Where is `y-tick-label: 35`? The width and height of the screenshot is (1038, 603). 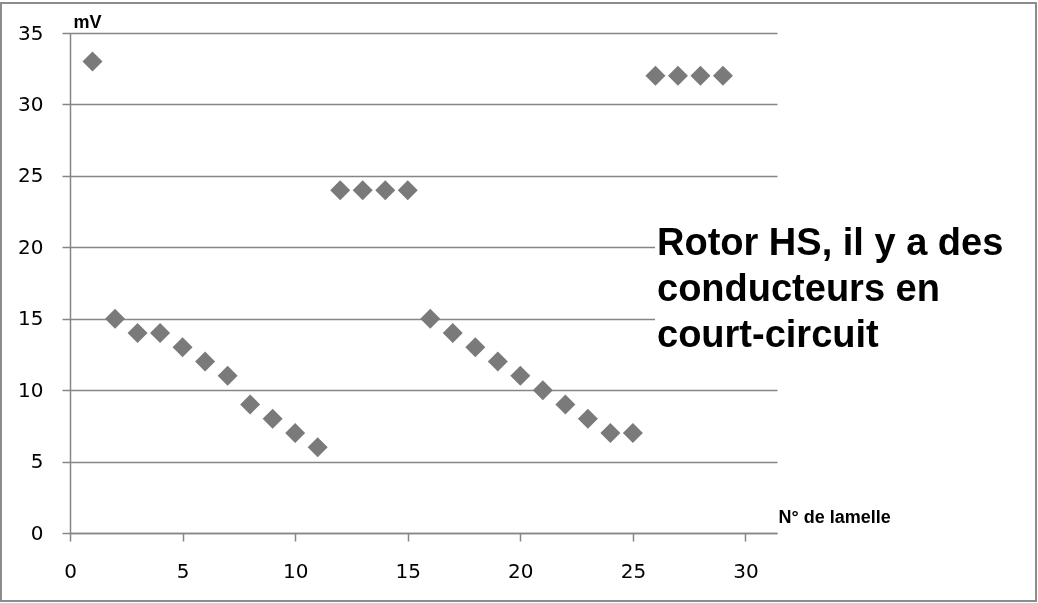 y-tick-label: 35 is located at coordinates (31, 32).